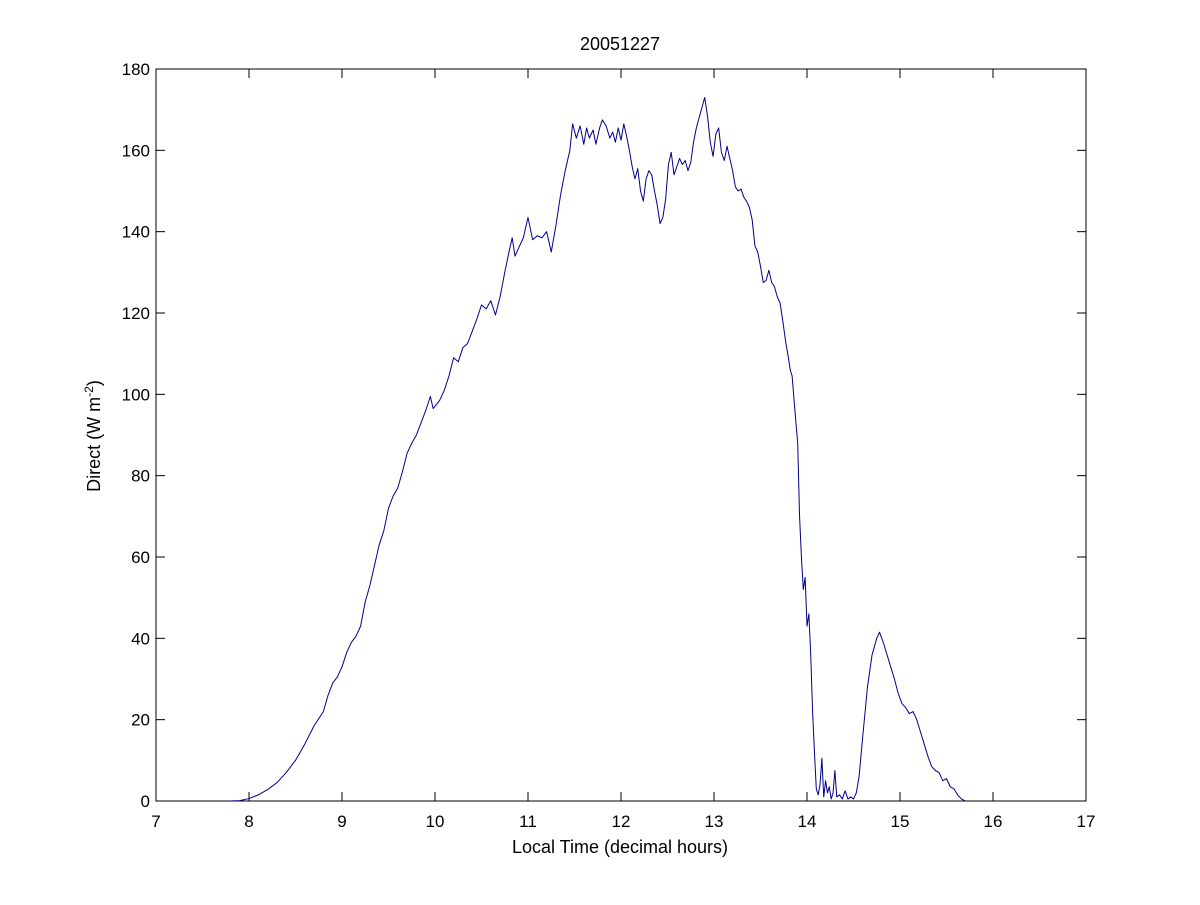  Describe the element at coordinates (89, 391) in the screenshot. I see `y-axis-label-superscript: -2` at that location.